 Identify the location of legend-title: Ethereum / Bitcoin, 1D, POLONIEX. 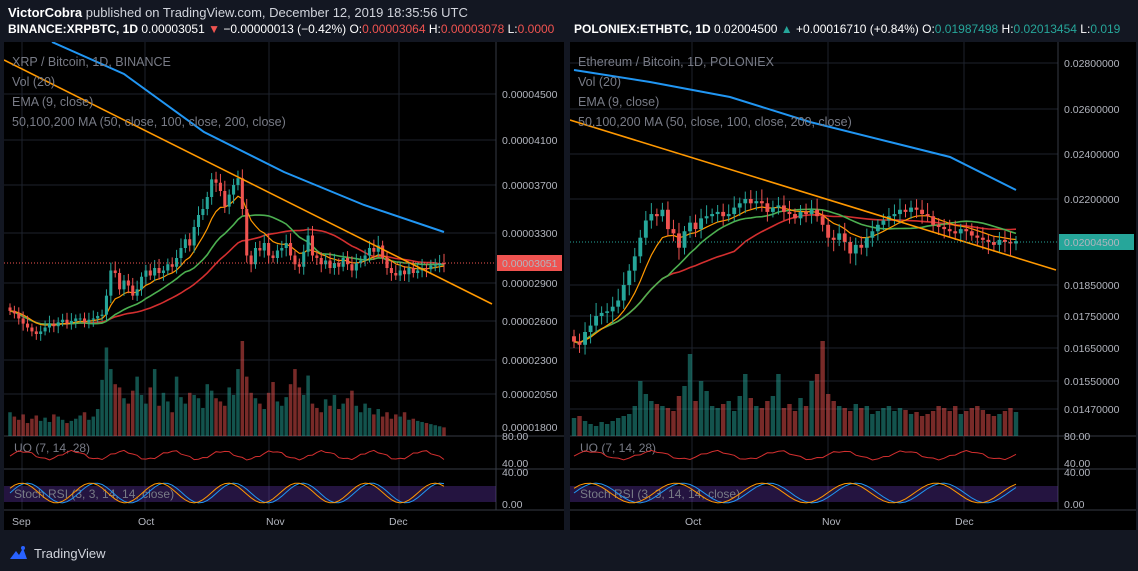
(676, 62).